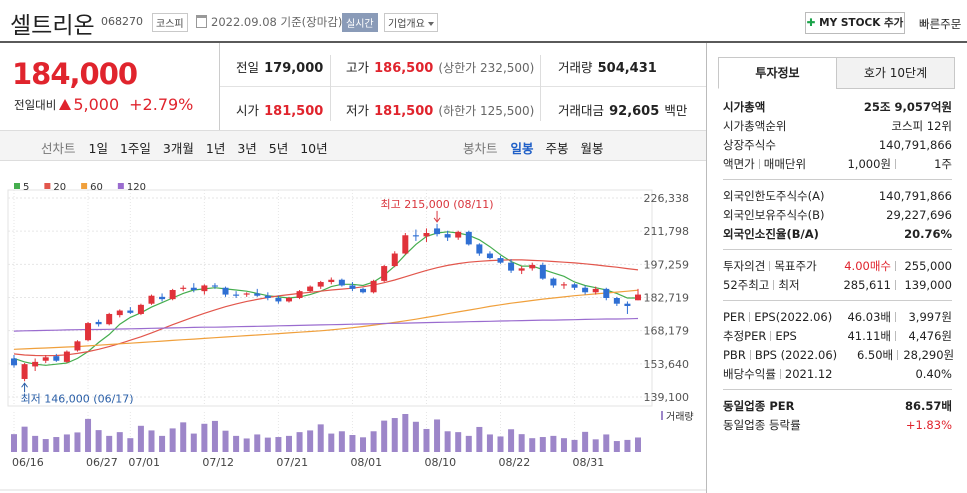 This screenshot has width=967, height=493. Describe the element at coordinates (933, 373) in the screenshot. I see `info-value: 0.40%` at that location.